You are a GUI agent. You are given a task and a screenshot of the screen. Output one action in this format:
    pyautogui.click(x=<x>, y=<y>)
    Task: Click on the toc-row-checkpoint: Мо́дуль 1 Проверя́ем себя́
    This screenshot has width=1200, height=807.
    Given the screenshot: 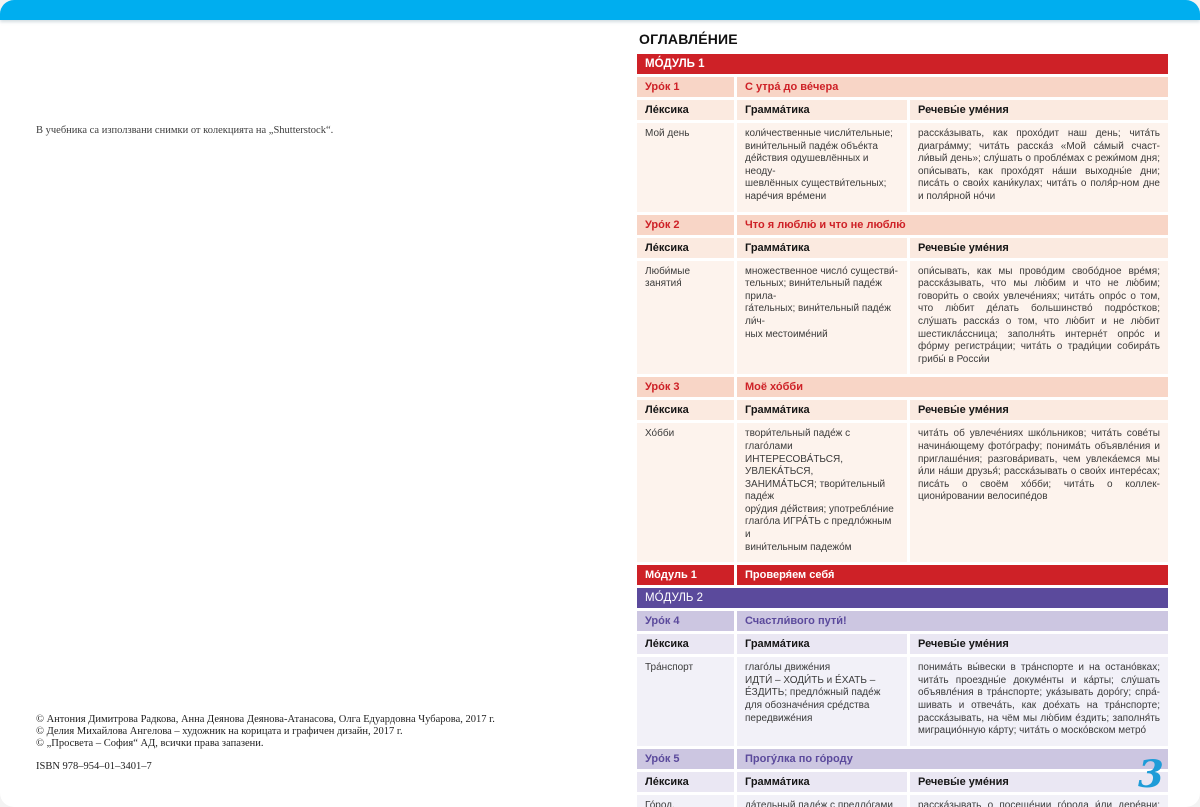 What is the action you would take?
    pyautogui.click(x=902, y=575)
    